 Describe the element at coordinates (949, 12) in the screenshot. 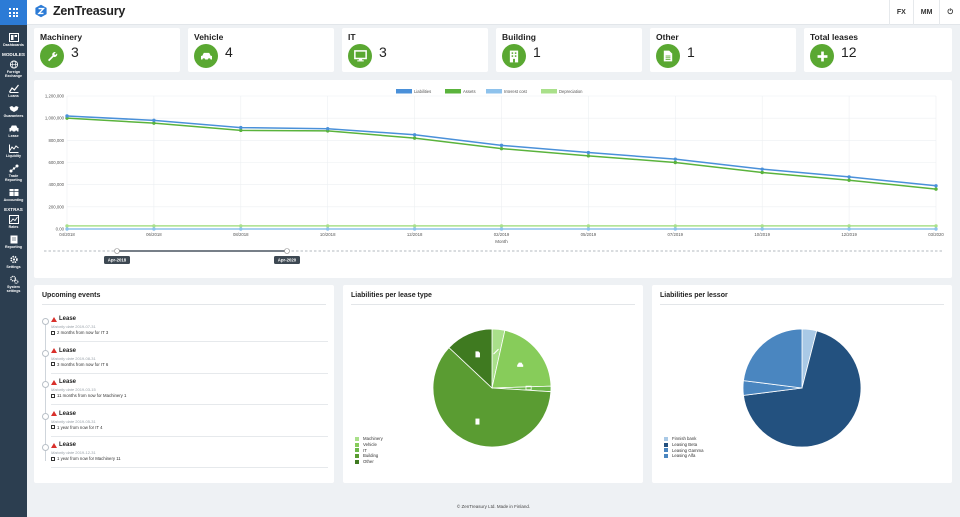

I see `power-button: ⏻` at that location.